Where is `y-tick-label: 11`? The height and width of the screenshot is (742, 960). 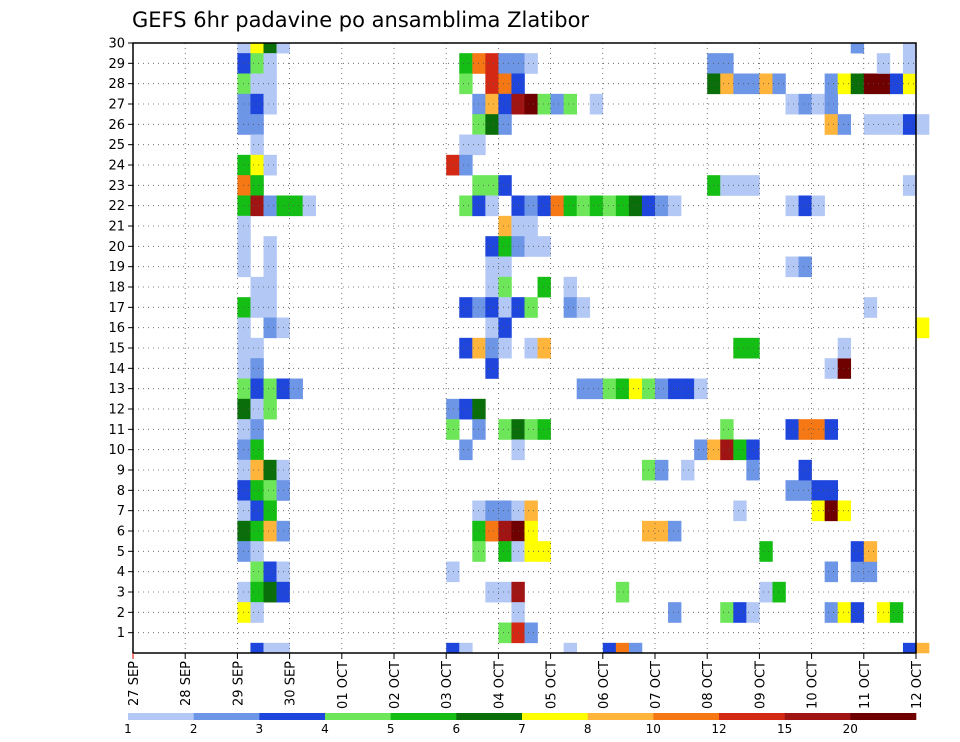 y-tick-label: 11 is located at coordinates (116, 430).